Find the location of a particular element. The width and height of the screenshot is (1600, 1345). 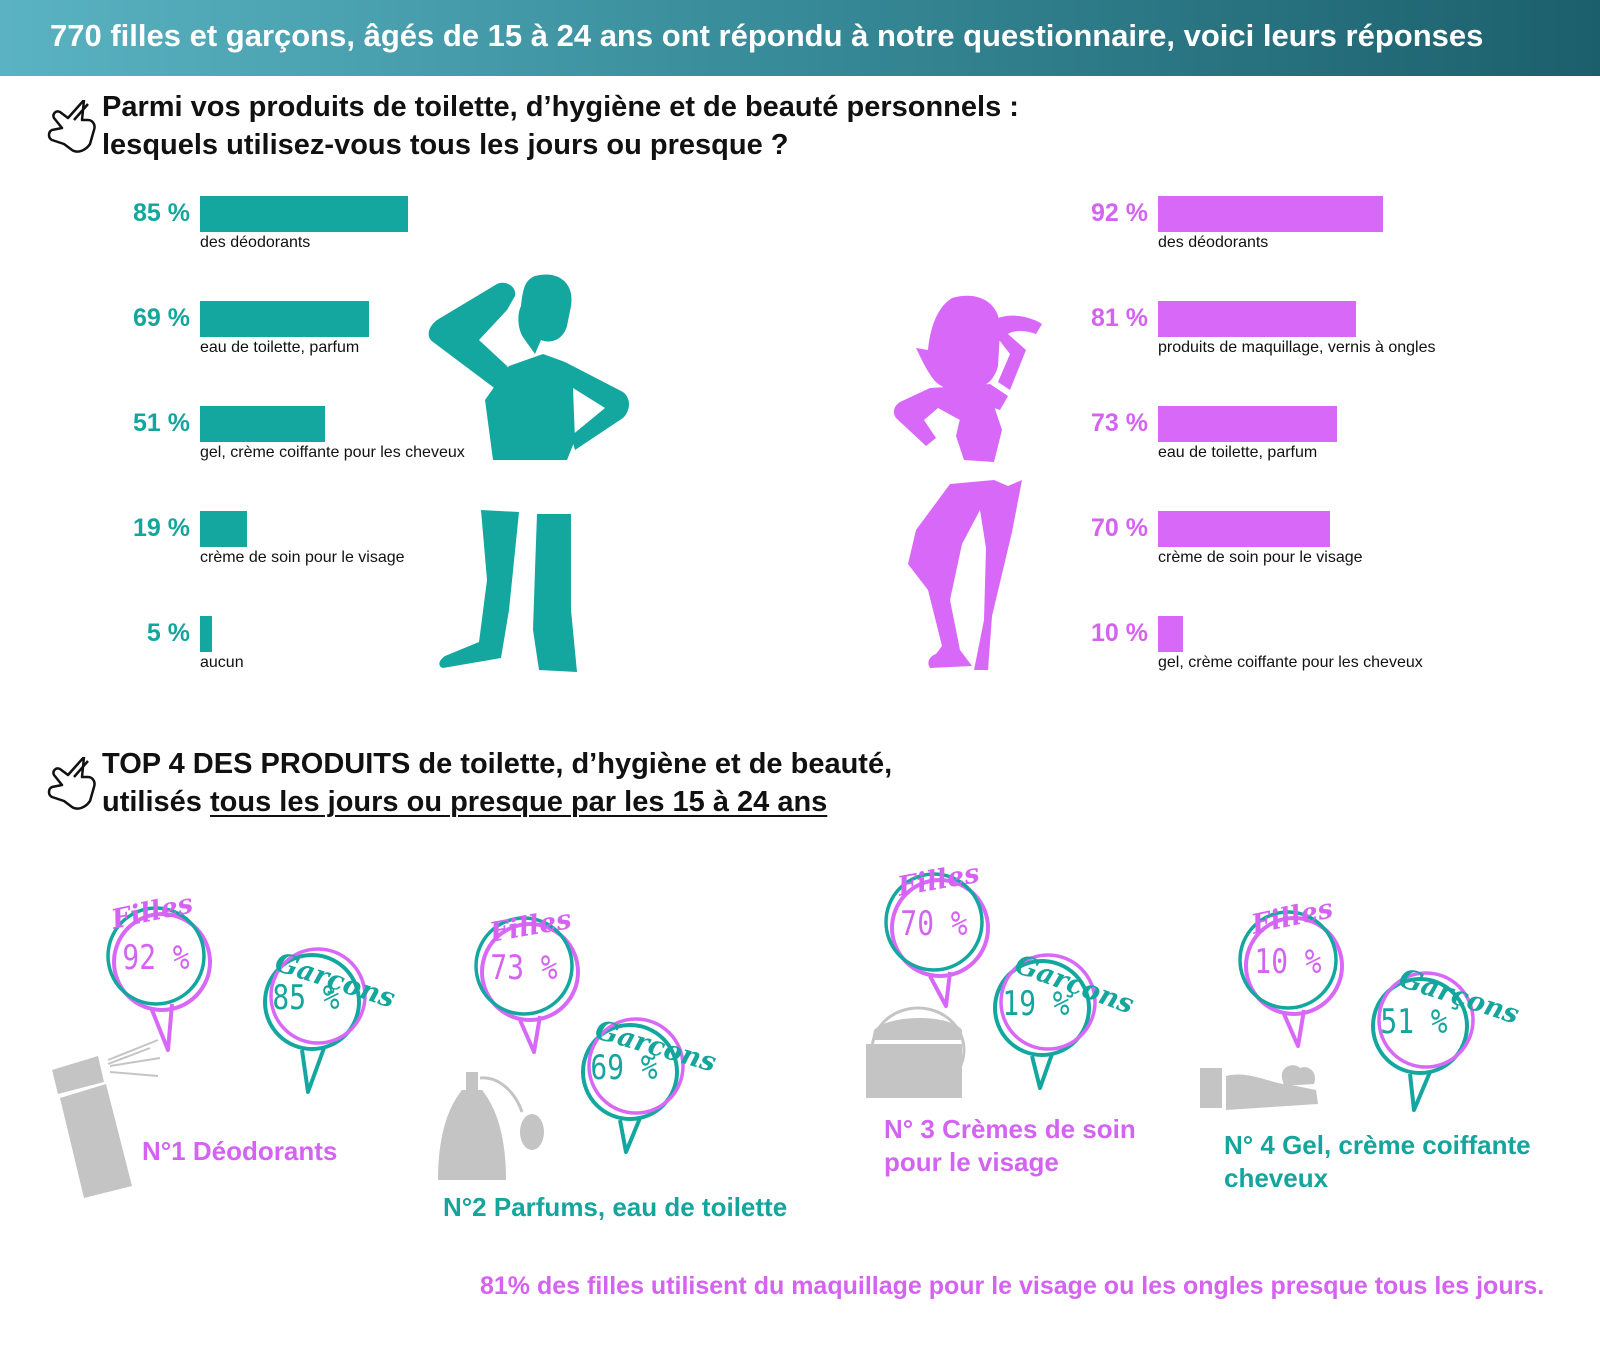

question2-line2-prefix: utilisés is located at coordinates (156, 802).